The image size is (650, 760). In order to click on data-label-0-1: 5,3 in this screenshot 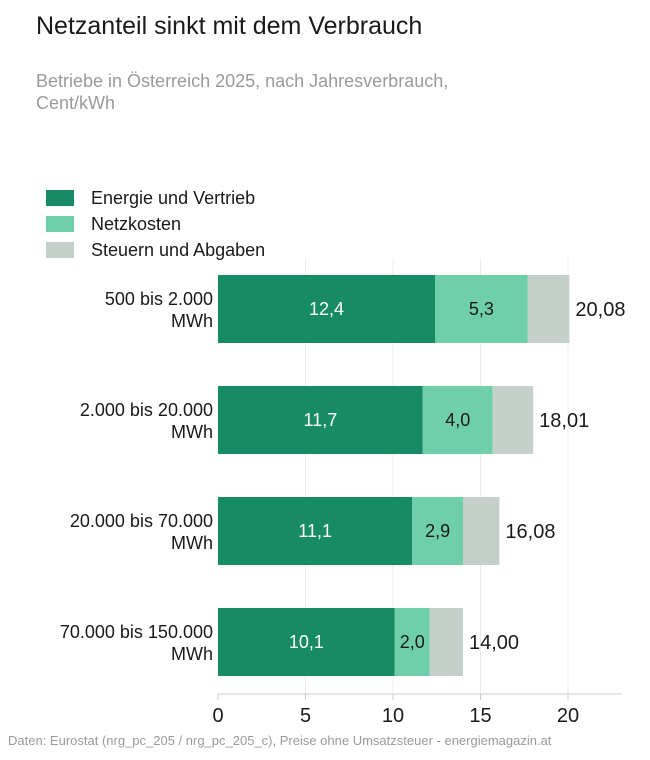, I will do `click(481, 309)`.